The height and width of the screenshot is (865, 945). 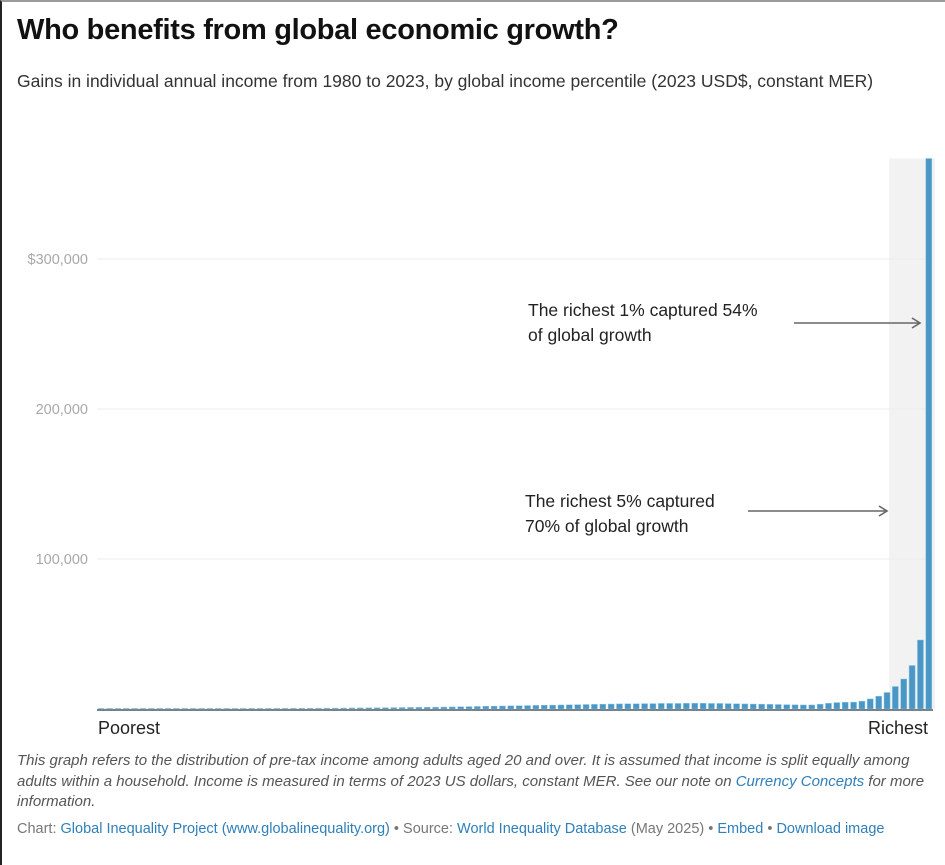 What do you see at coordinates (343, 708) in the screenshot?
I see `bar-p30` at bounding box center [343, 708].